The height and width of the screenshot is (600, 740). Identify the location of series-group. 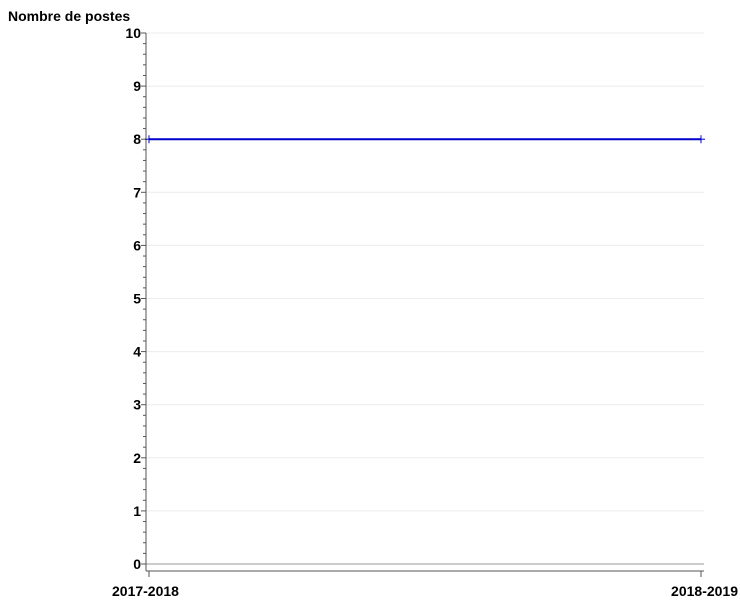
(425, 139).